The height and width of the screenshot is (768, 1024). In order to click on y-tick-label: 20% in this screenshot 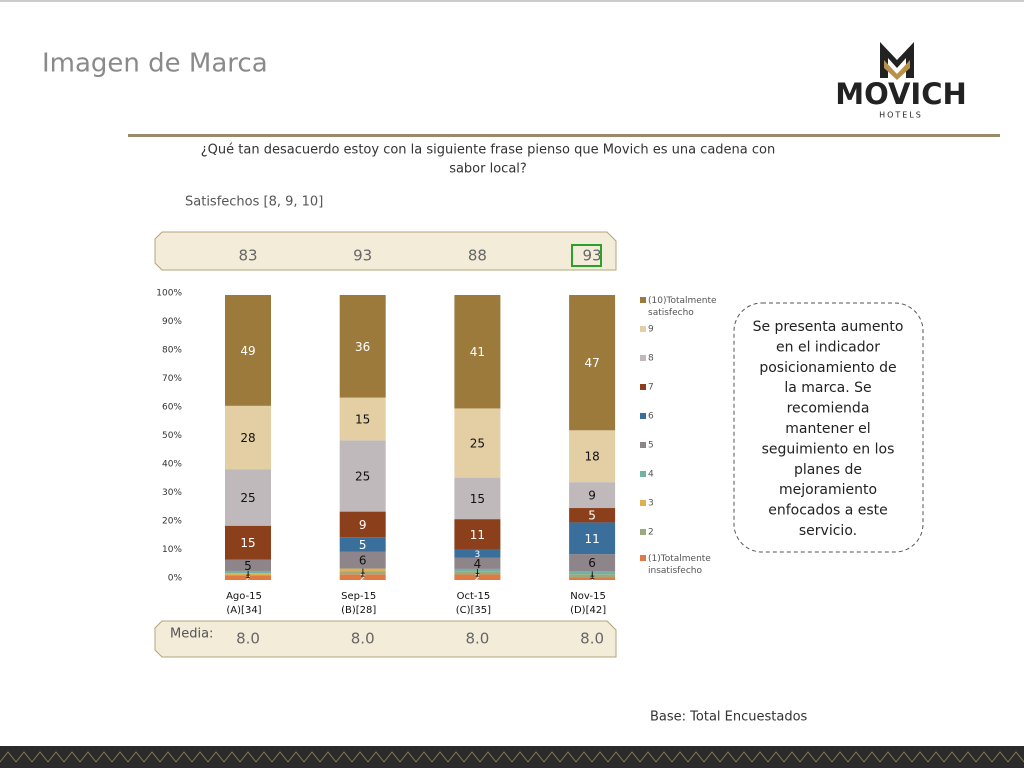, I will do `click(172, 522)`.